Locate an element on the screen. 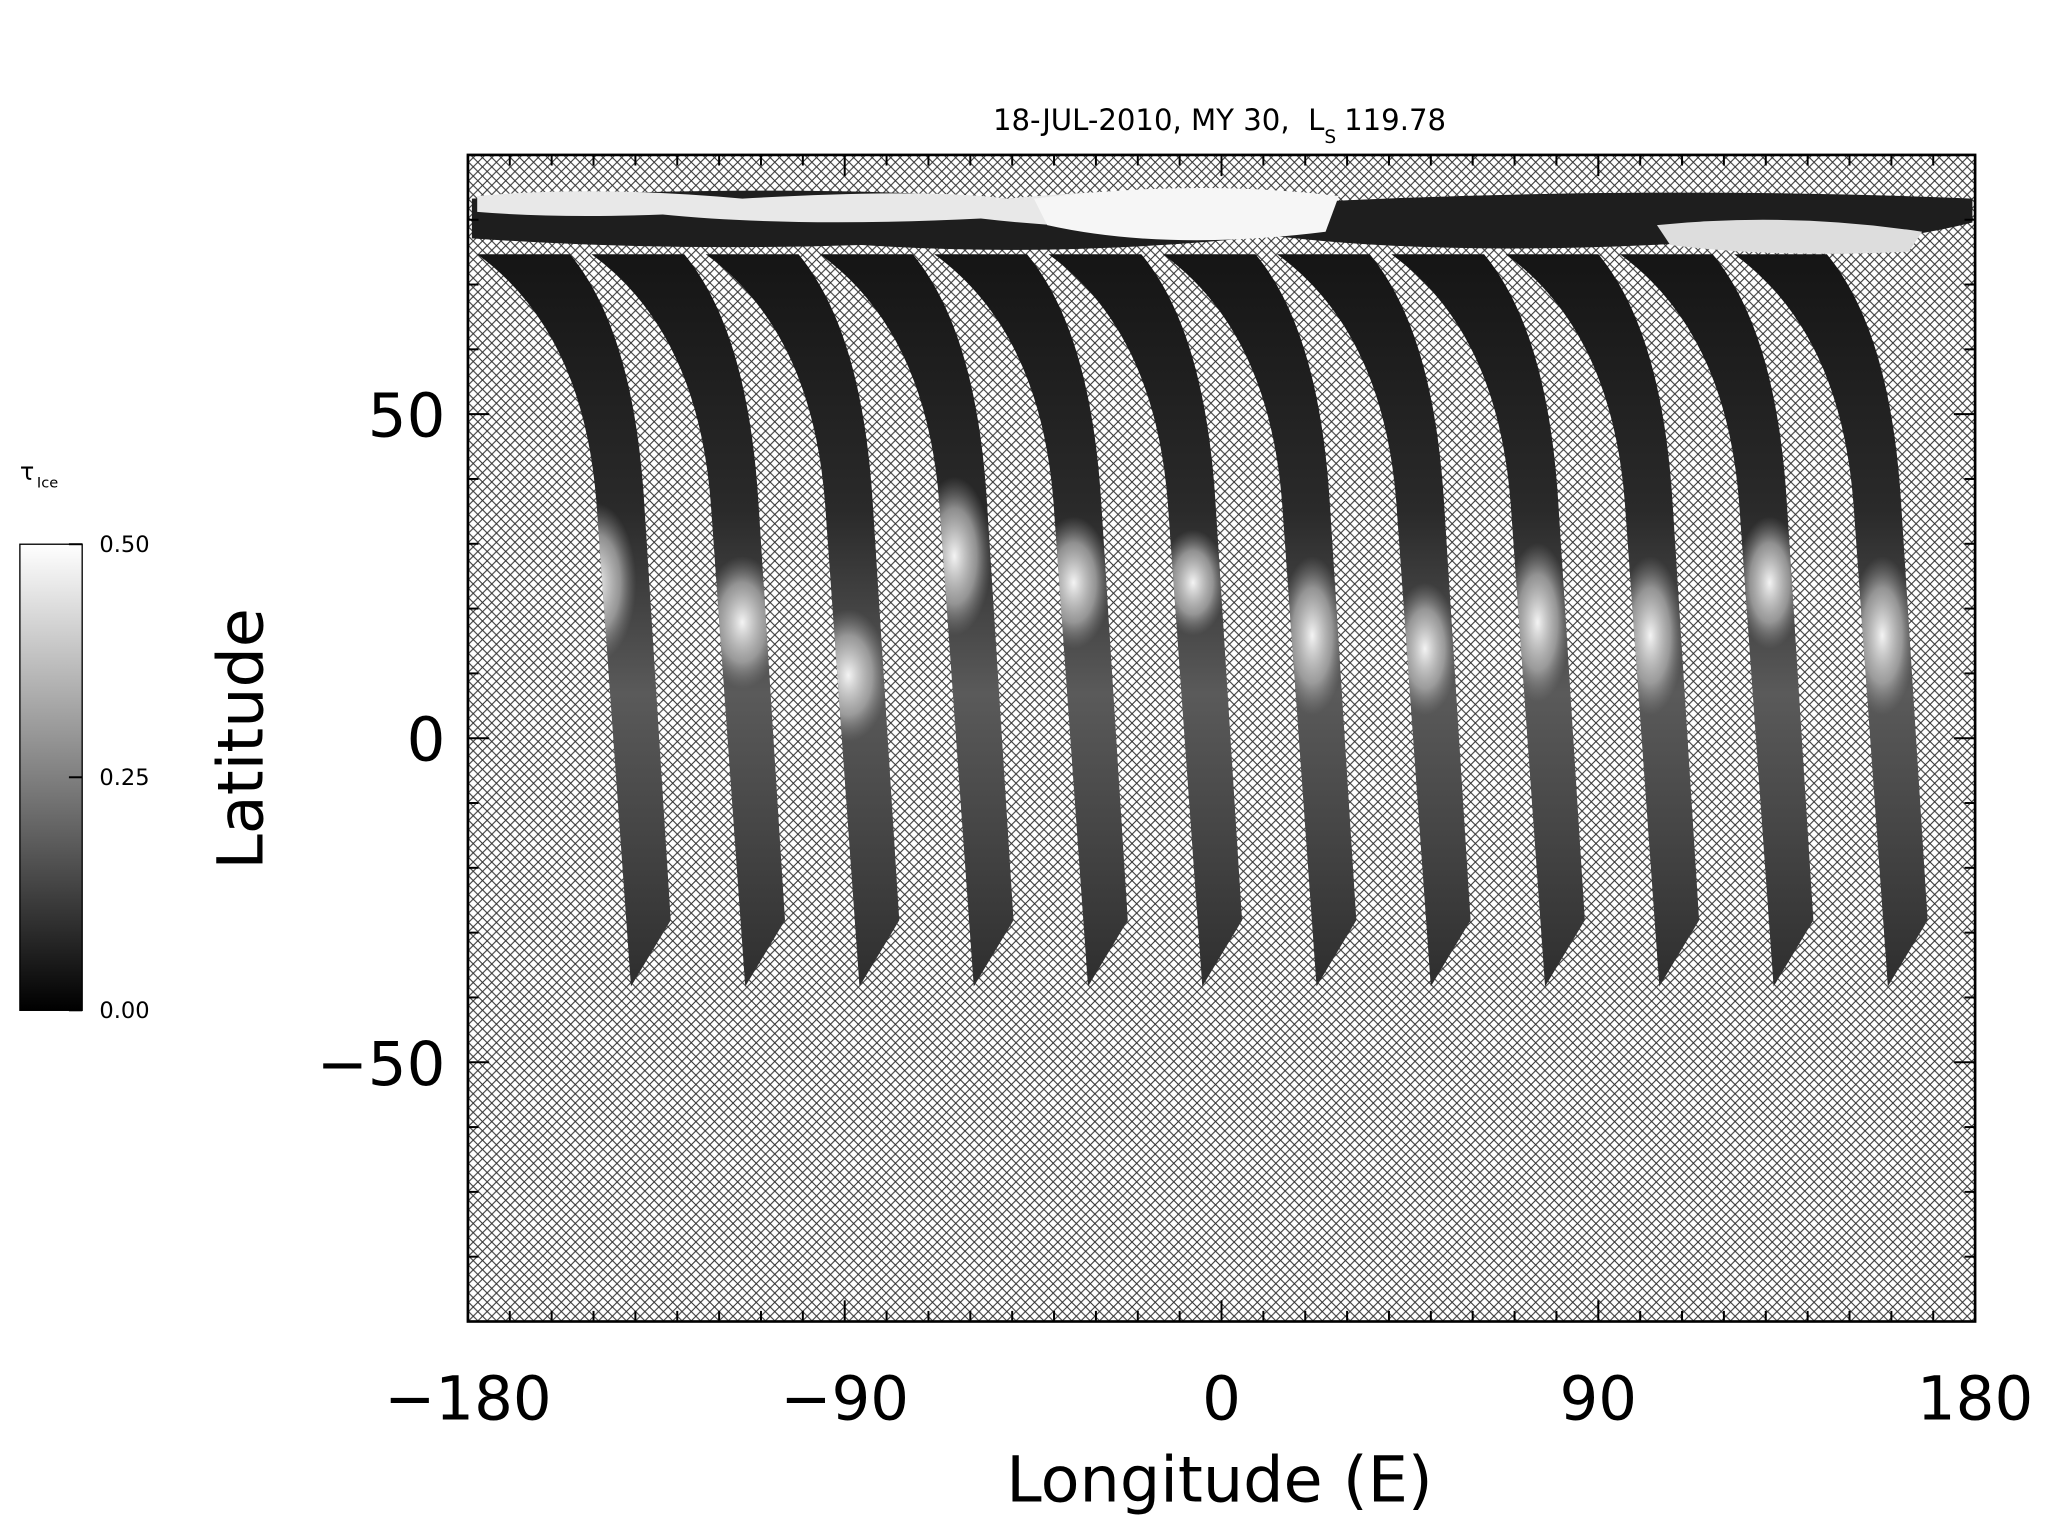 The height and width of the screenshot is (1536, 2048). chart-title: 18-JUL-2010, MY 30, LS 119.78 is located at coordinates (1219, 125).